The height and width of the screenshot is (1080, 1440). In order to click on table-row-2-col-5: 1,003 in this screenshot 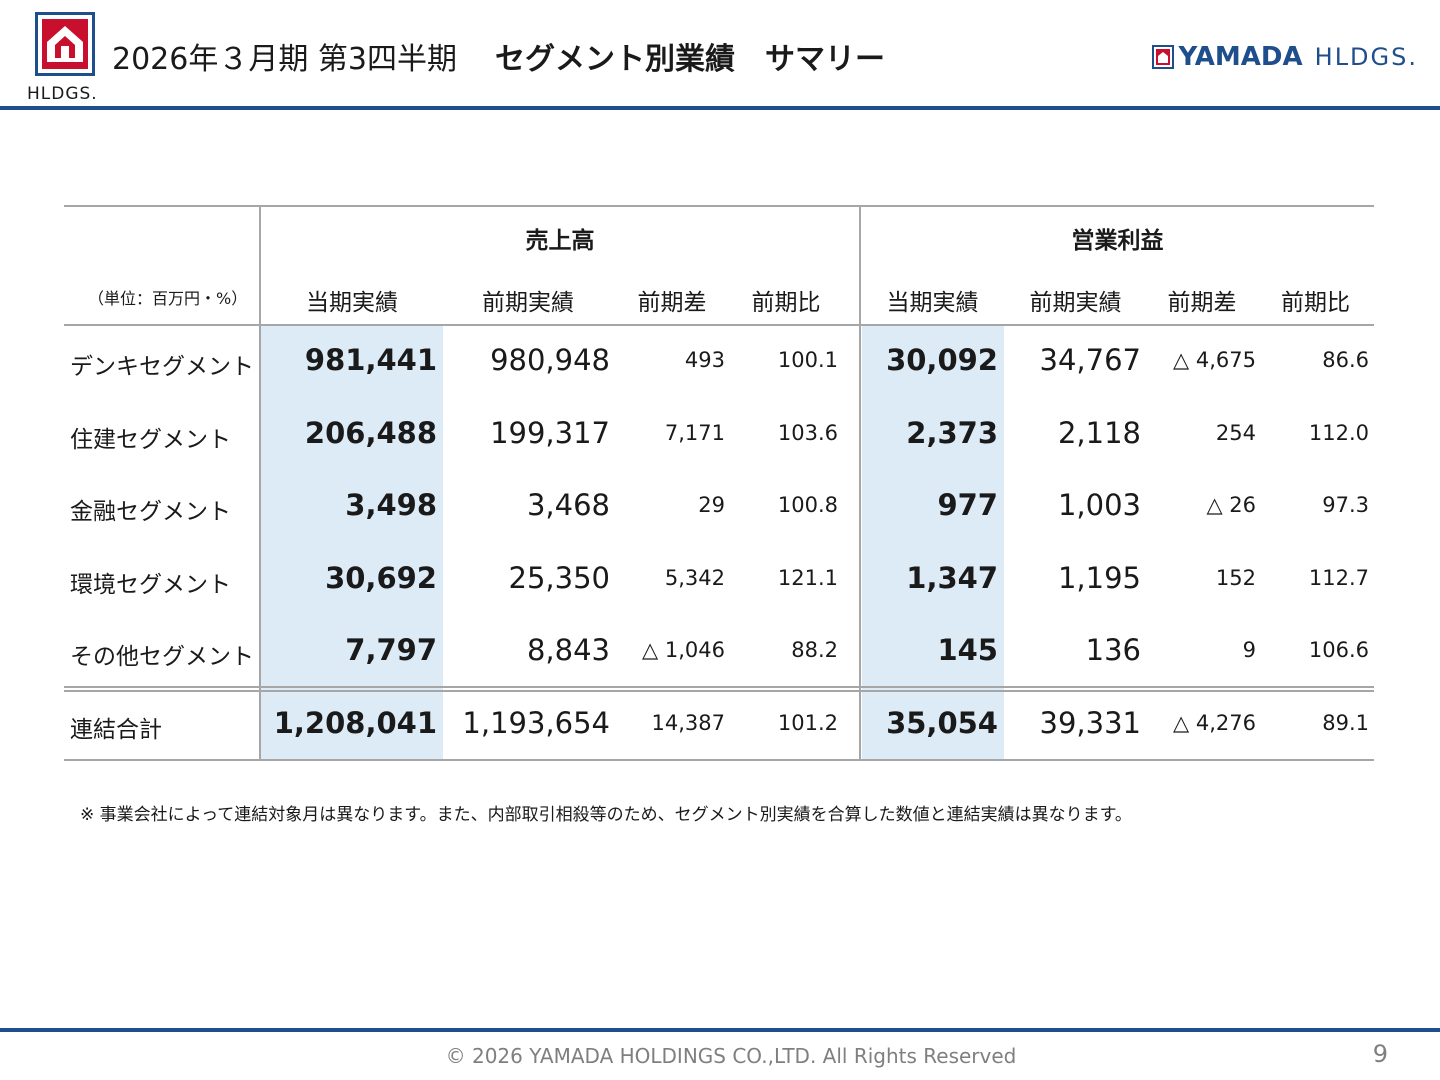, I will do `click(1099, 505)`.